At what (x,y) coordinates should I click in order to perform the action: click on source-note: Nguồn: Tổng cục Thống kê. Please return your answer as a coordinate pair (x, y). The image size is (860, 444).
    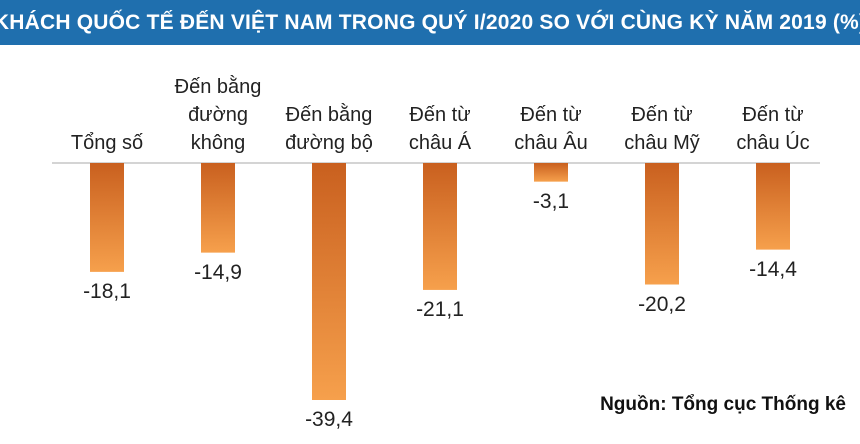
    Looking at the image, I should click on (723, 404).